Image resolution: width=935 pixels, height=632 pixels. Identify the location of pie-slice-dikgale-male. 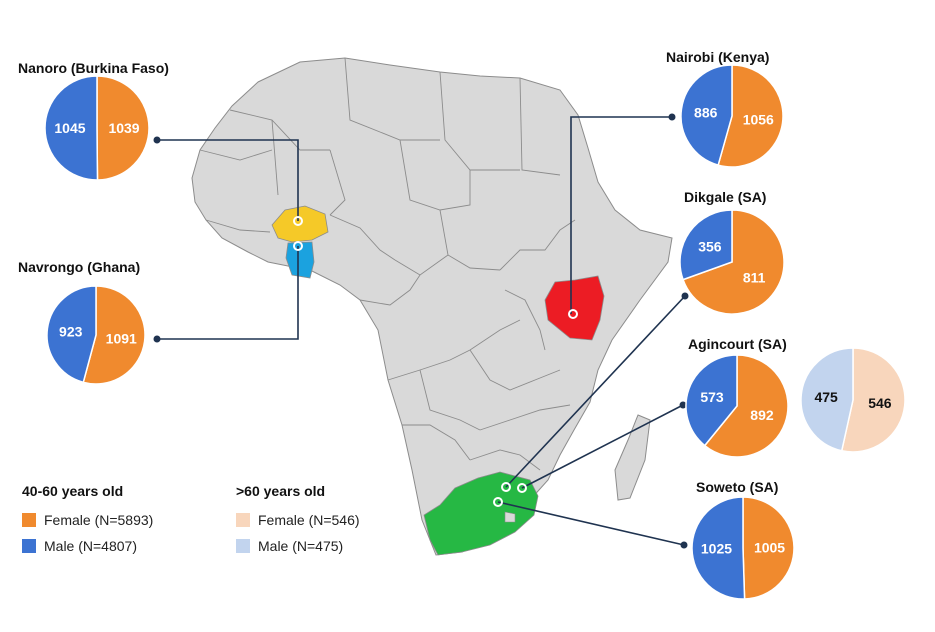
(706, 245).